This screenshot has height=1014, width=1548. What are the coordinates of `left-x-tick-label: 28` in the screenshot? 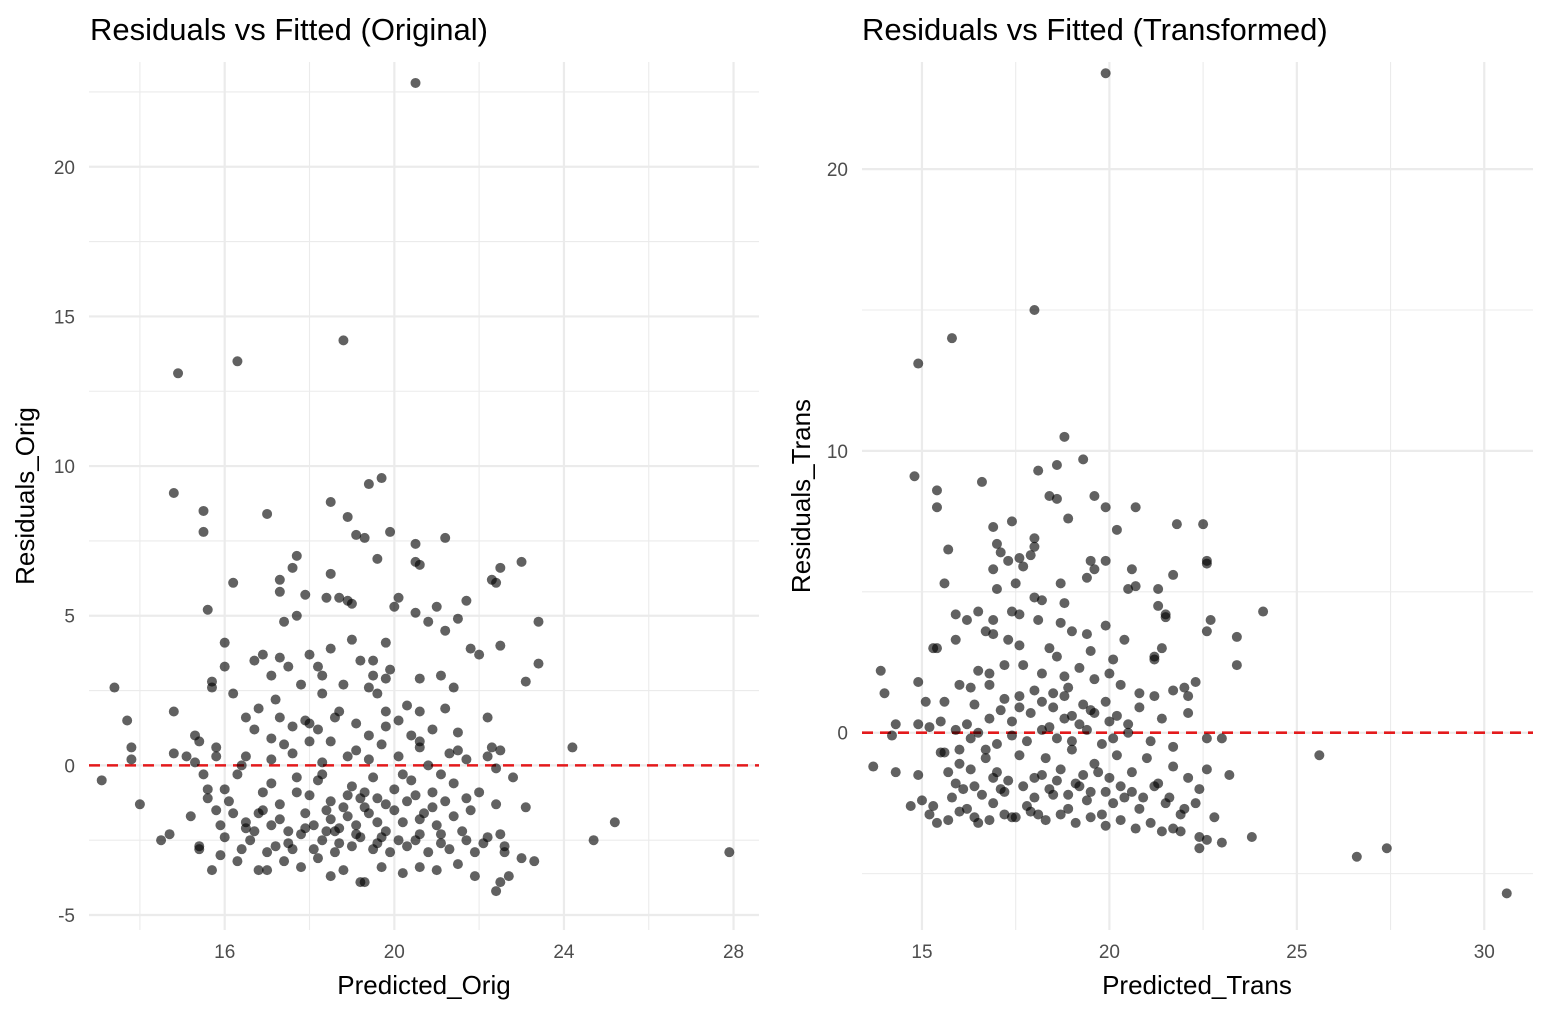 It's located at (733, 952).